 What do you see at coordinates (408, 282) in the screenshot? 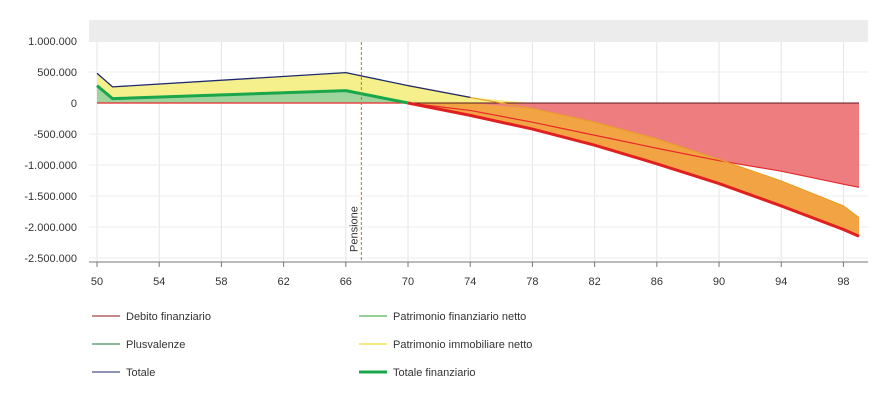
I see `x-tick-label: 70` at bounding box center [408, 282].